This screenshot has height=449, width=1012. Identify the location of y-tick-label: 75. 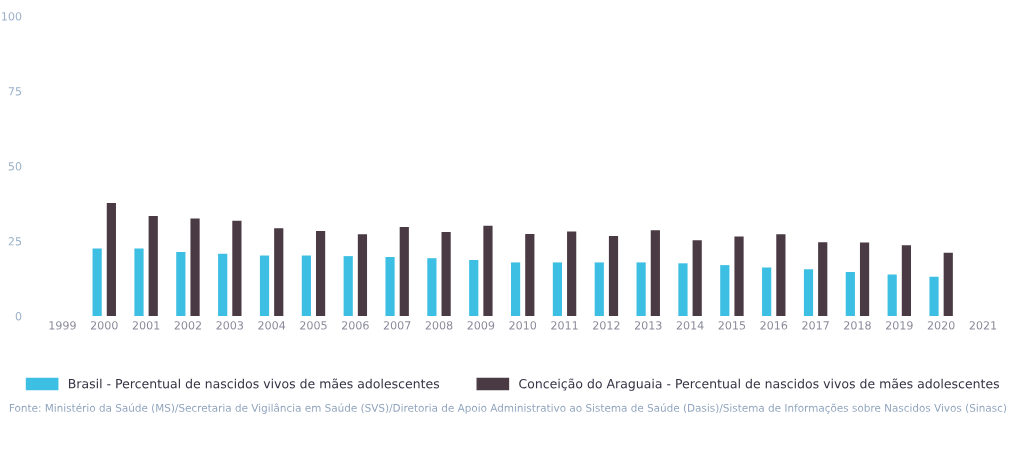
(15, 91).